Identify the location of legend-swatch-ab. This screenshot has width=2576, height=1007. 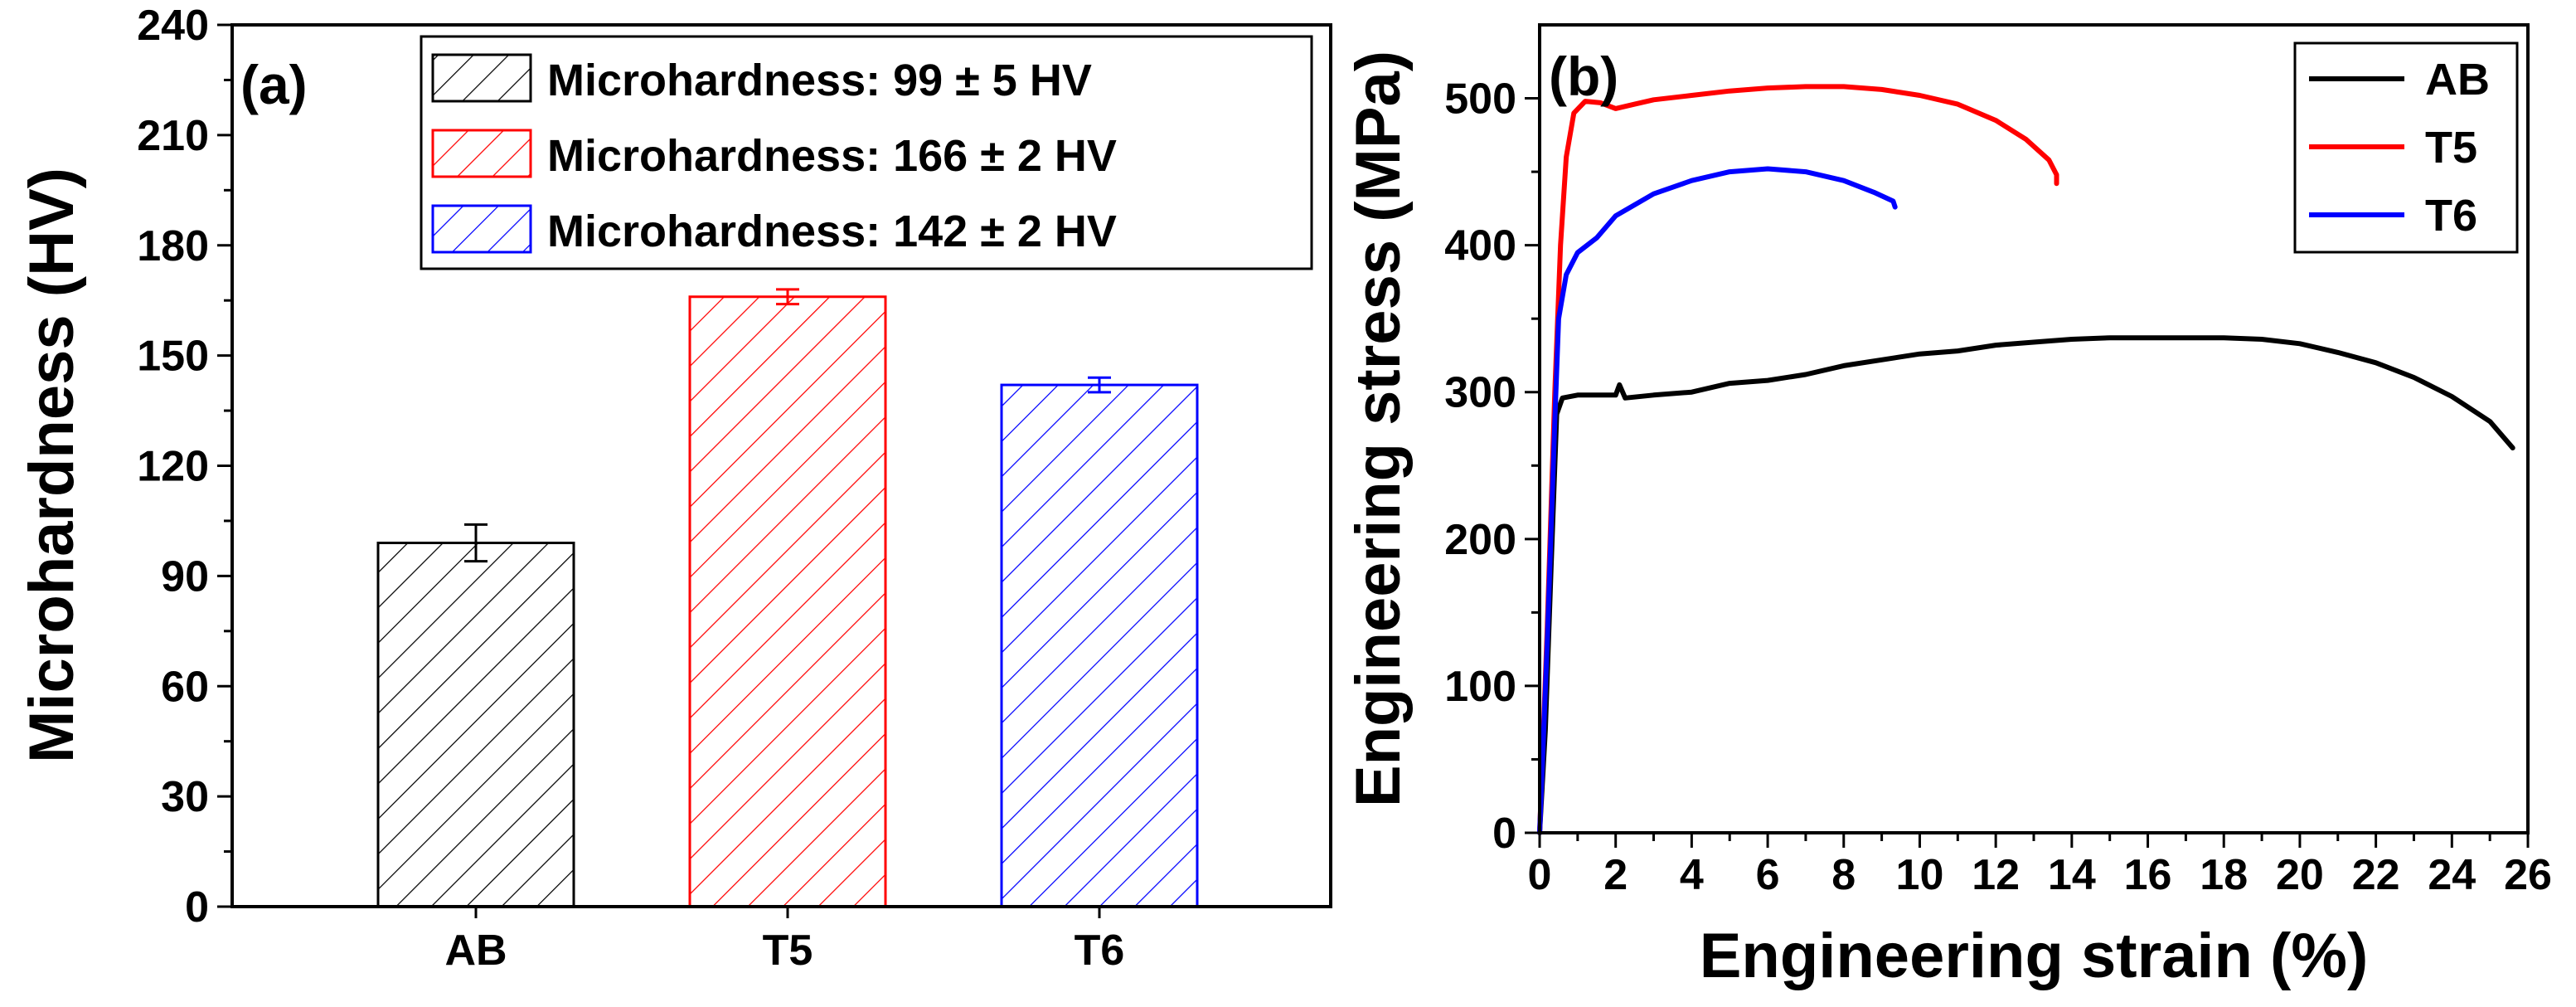
(481, 78).